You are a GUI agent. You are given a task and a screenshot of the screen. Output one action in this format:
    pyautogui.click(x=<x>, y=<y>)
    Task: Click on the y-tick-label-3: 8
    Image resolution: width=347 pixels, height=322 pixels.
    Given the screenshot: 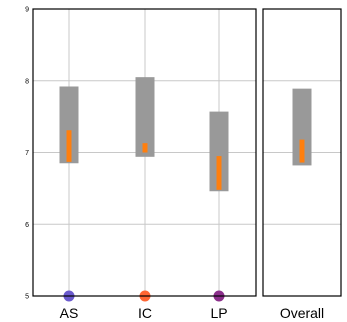 What is the action you would take?
    pyautogui.click(x=27, y=81)
    